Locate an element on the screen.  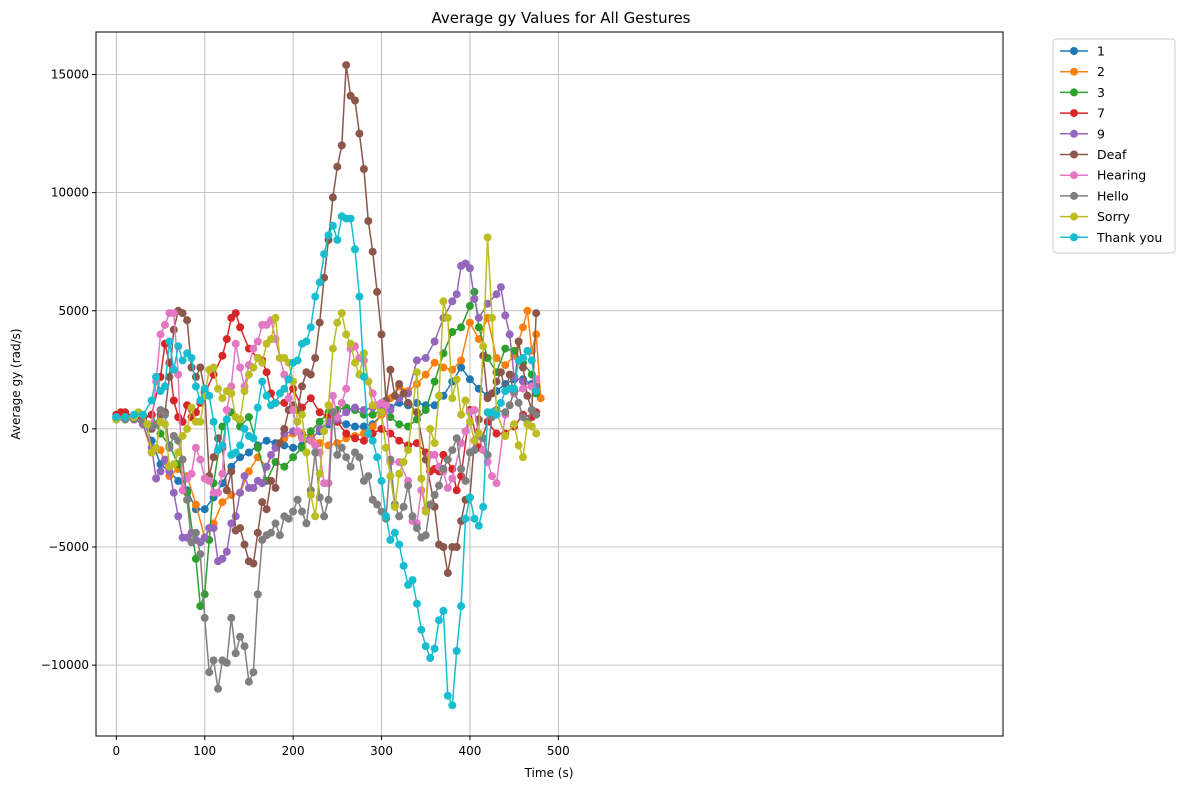
legend-label: 1 is located at coordinates (1101, 51).